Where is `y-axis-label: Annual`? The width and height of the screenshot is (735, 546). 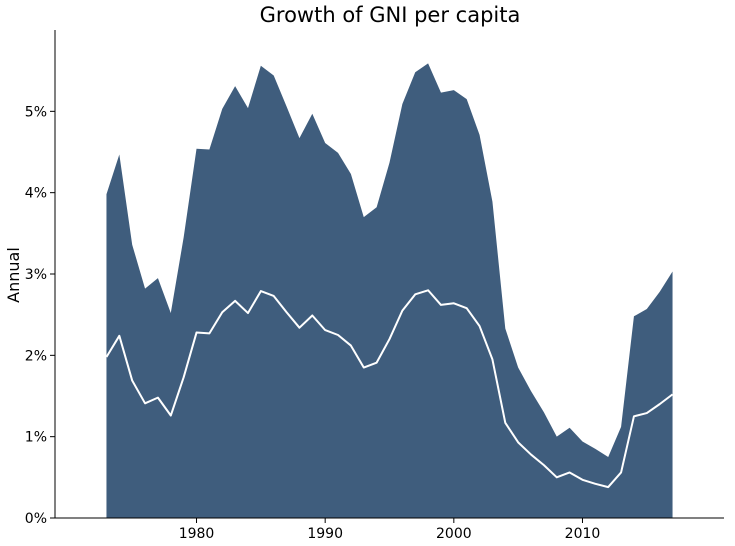 y-axis-label: Annual is located at coordinates (13, 275).